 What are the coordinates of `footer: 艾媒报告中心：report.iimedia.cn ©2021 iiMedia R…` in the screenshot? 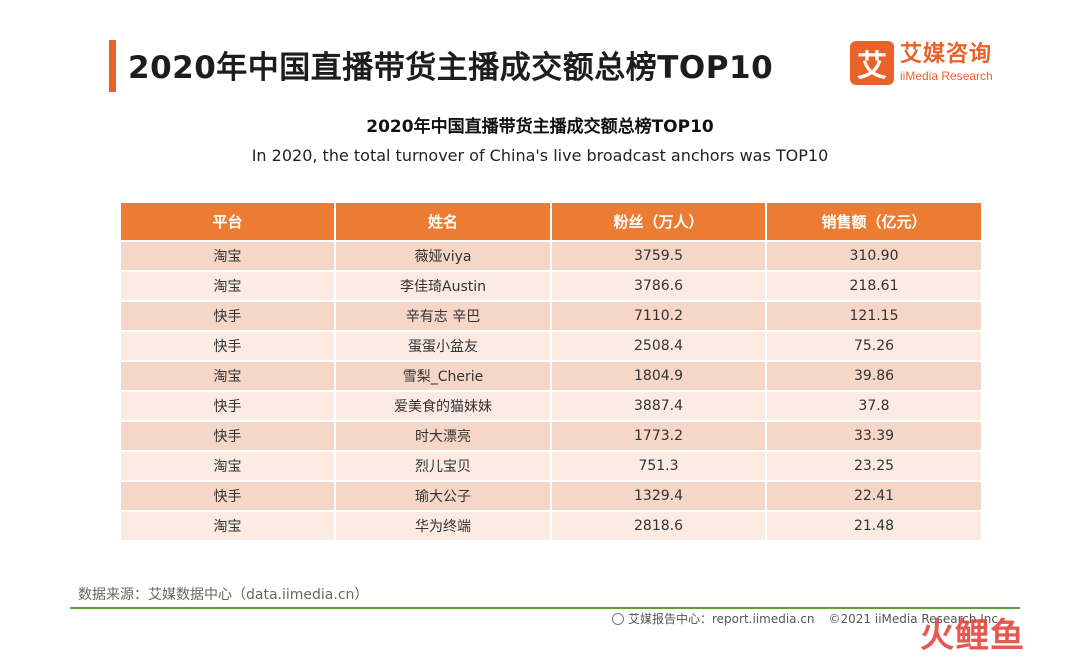 It's located at (805, 618).